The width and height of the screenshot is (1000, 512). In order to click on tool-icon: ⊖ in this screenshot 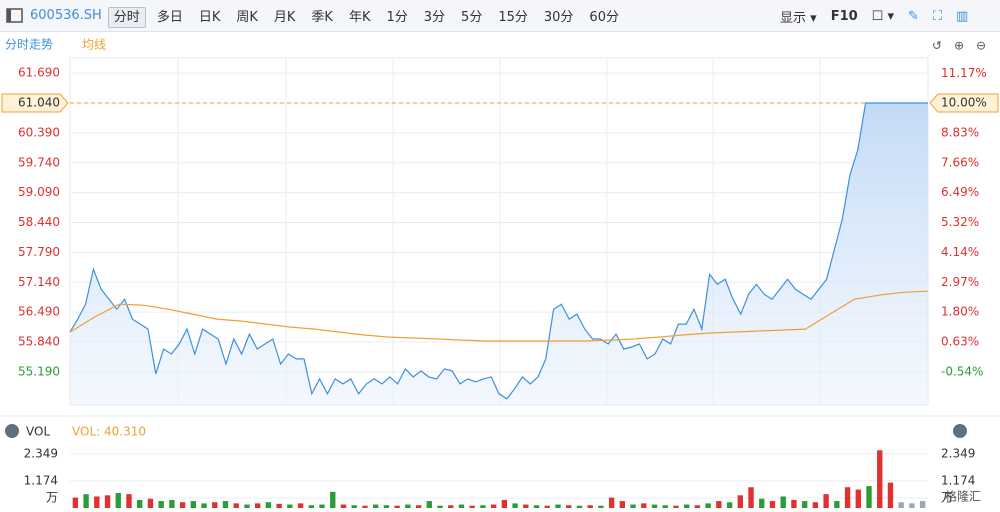, I will do `click(981, 46)`.